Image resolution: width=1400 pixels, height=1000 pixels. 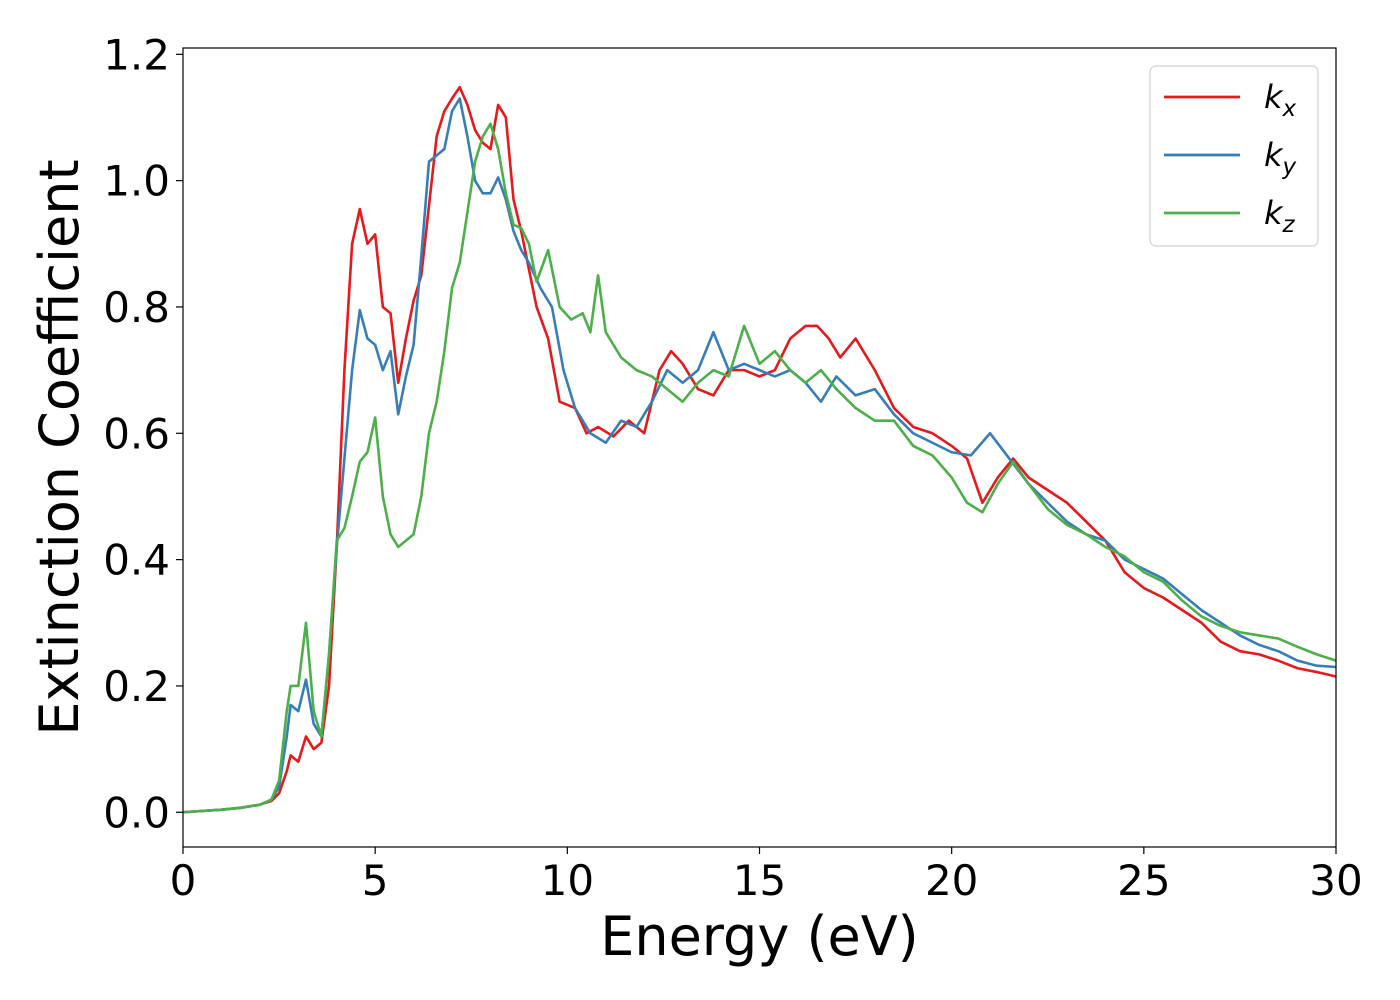 What do you see at coordinates (759, 936) in the screenshot?
I see `x-axis-label: Energy (eV)` at bounding box center [759, 936].